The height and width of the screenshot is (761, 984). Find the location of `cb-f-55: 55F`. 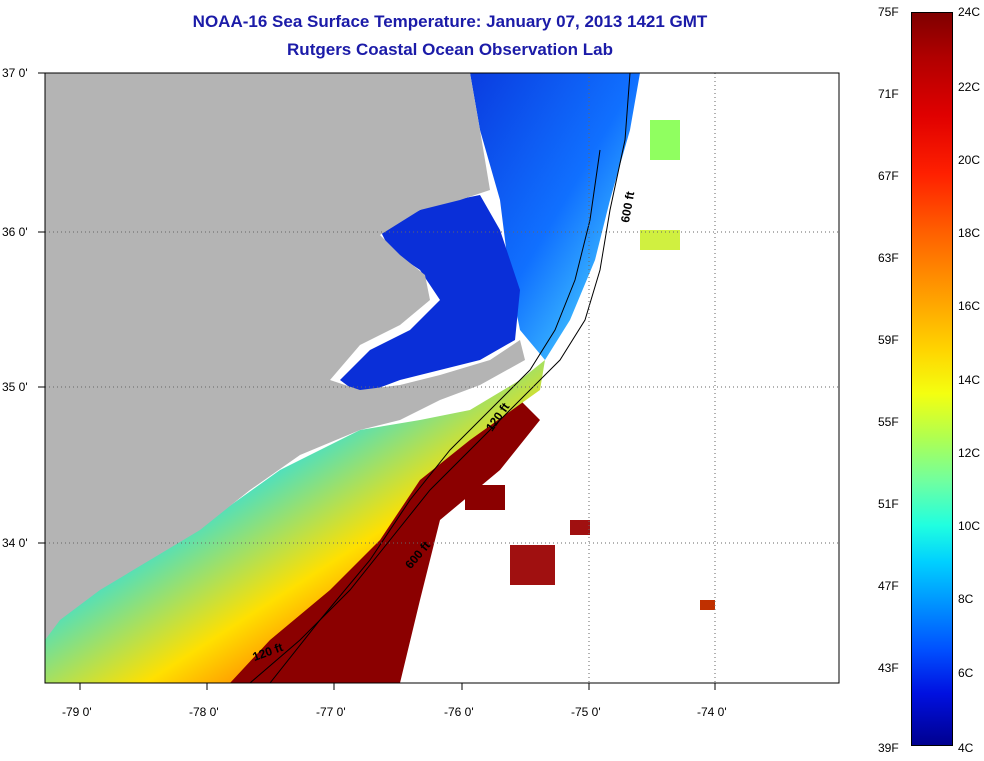

cb-f-55: 55F is located at coordinates (888, 422).